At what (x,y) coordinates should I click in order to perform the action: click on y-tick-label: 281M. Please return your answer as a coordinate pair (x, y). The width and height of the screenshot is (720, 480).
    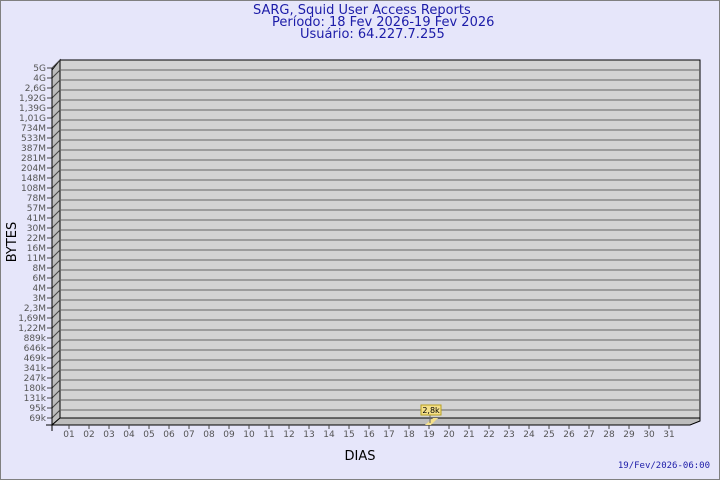
    Looking at the image, I should click on (33, 159).